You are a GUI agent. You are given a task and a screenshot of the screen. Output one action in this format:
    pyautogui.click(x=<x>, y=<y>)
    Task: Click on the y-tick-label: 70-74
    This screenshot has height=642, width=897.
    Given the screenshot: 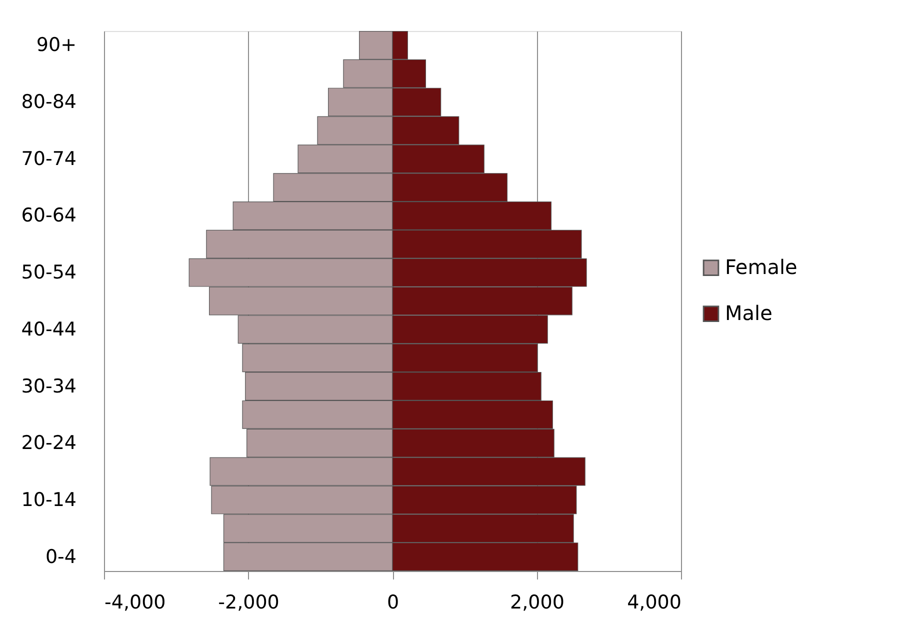 What is the action you would take?
    pyautogui.click(x=48, y=159)
    